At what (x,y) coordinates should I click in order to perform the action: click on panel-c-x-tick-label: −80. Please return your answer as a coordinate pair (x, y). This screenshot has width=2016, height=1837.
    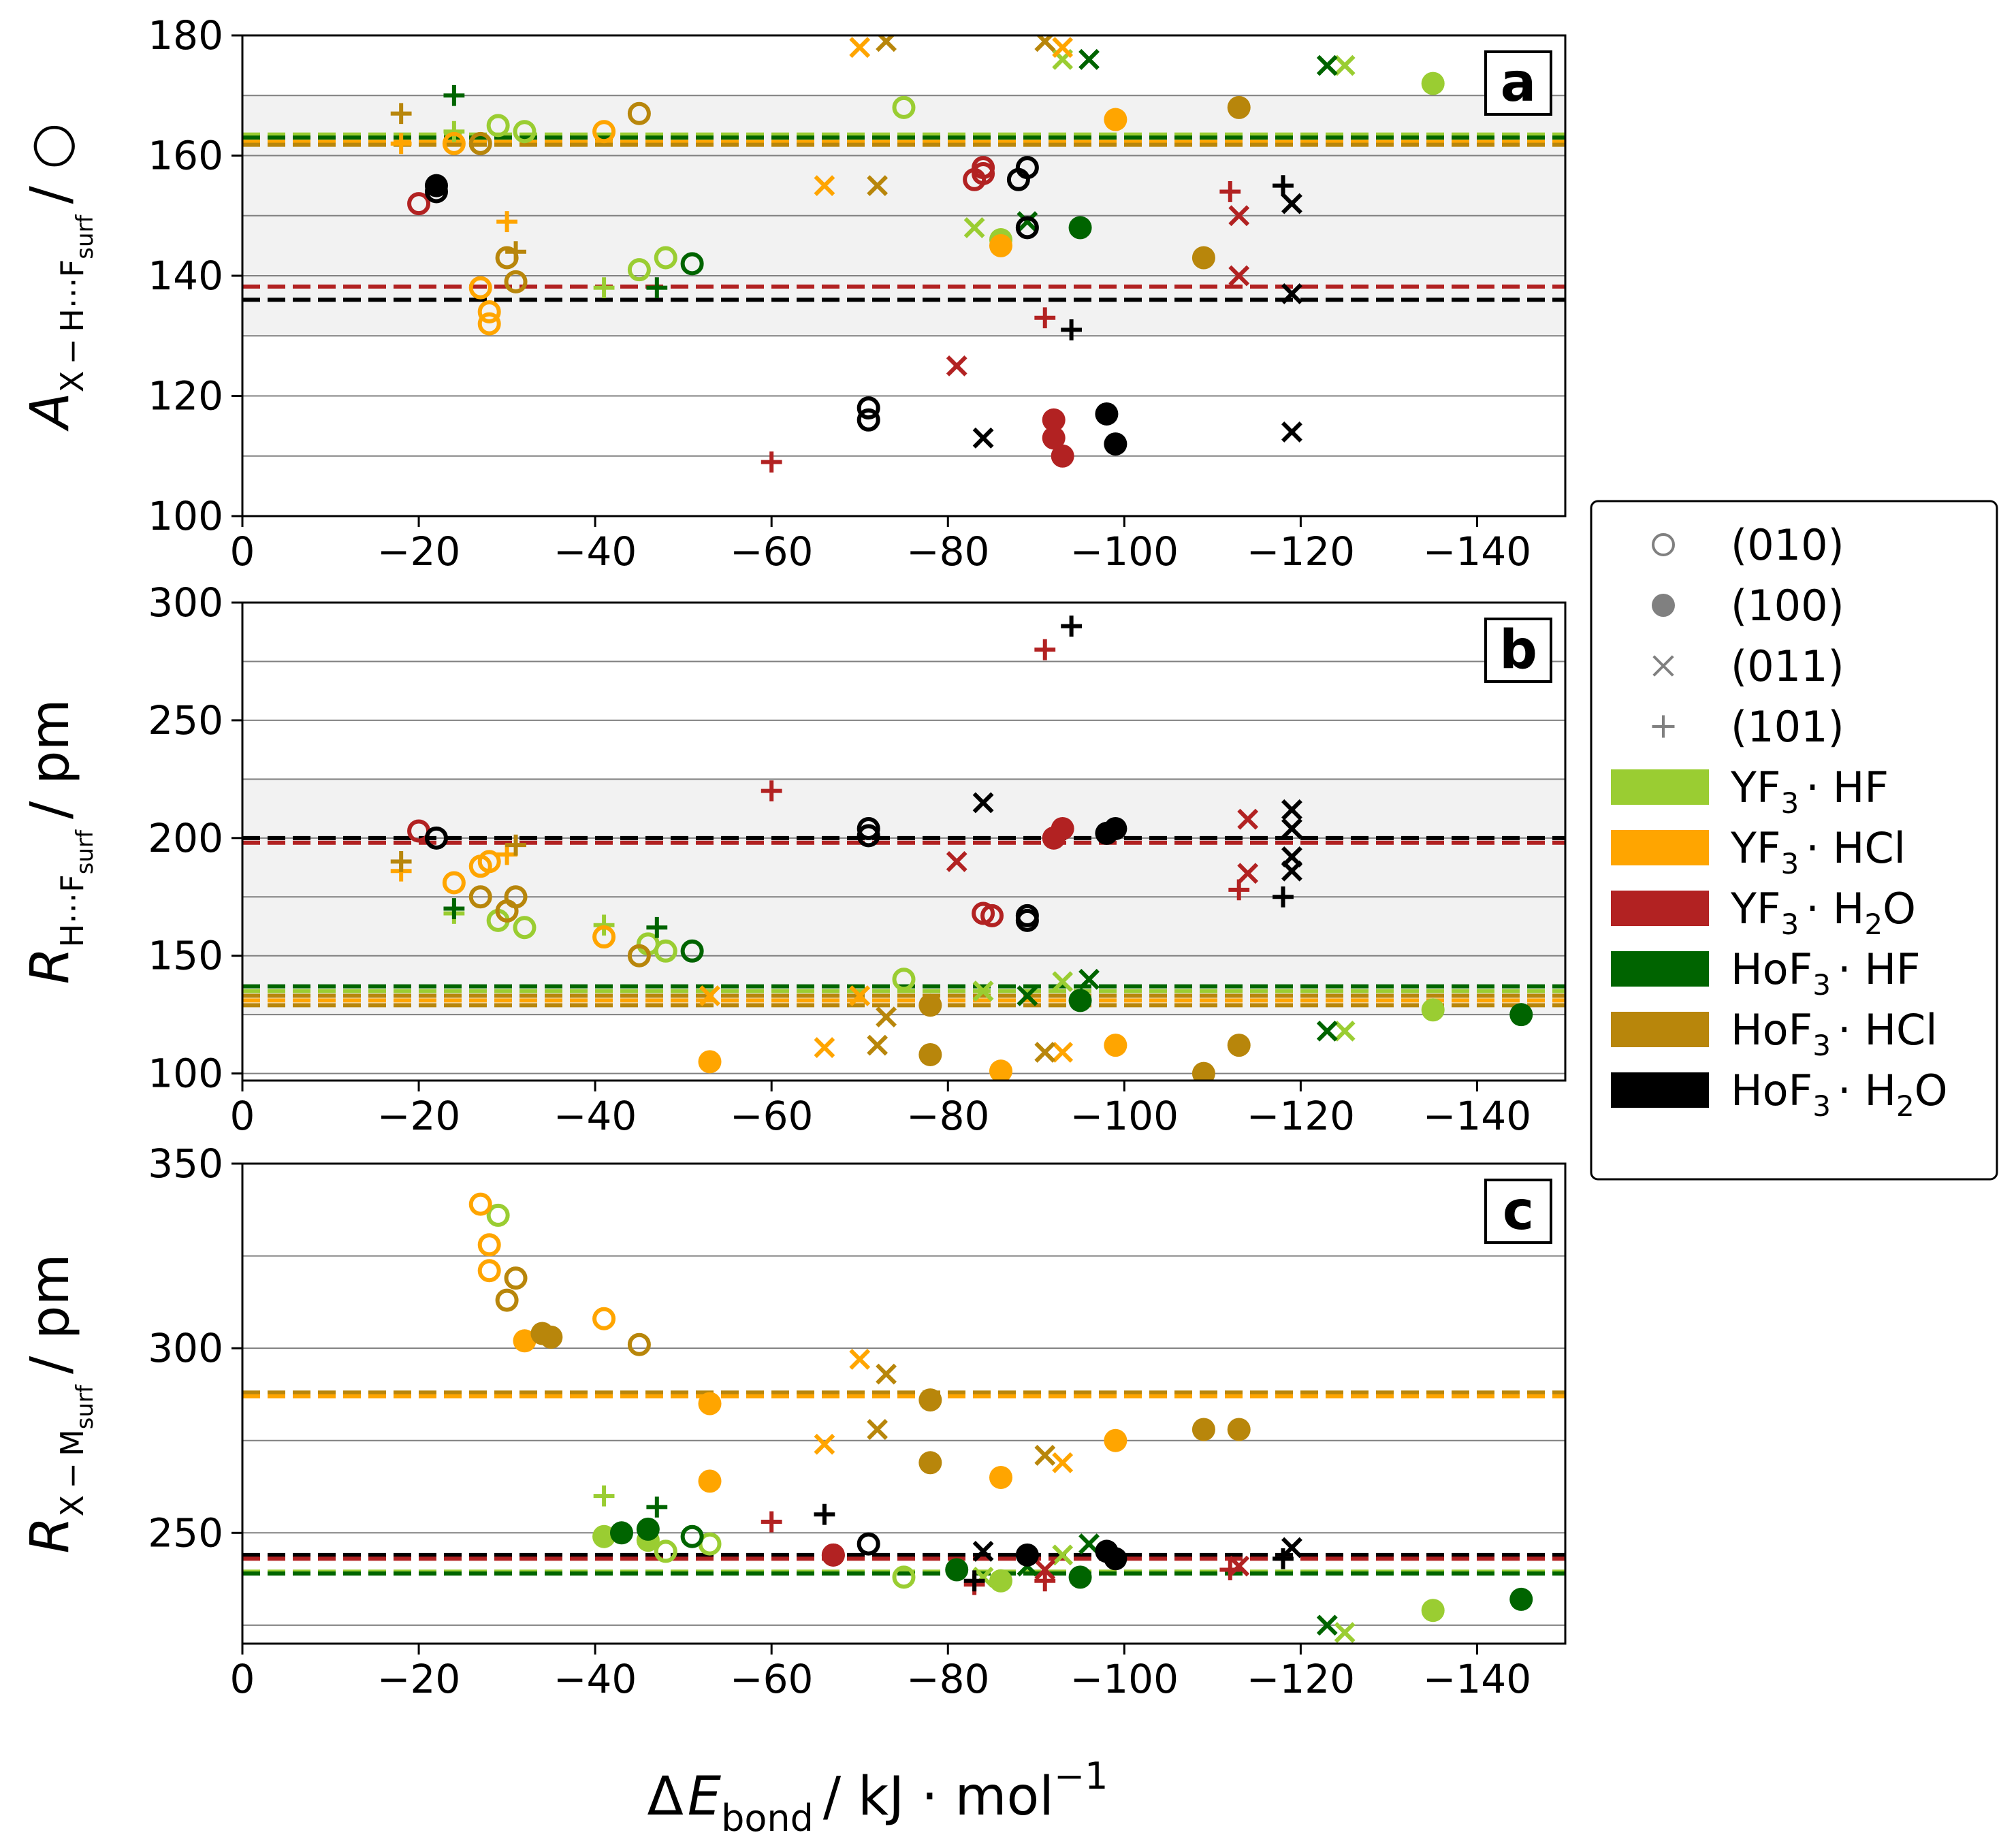
    Looking at the image, I should click on (947, 1679).